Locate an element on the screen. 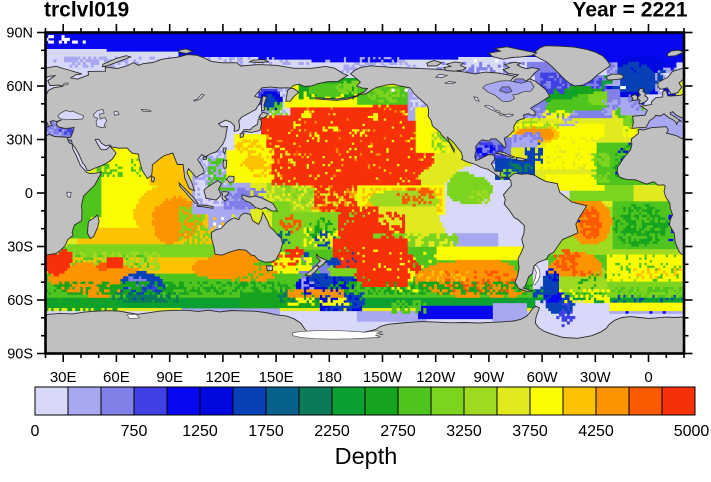  svg-text: 60W is located at coordinates (543, 377).